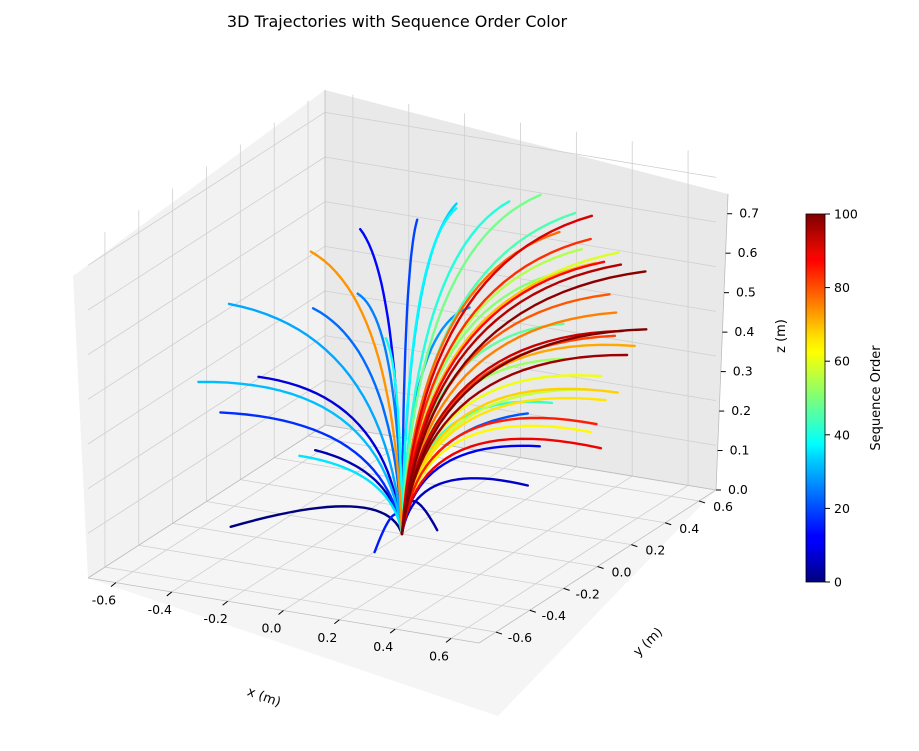 This screenshot has width=919, height=751. Describe the element at coordinates (846, 214) in the screenshot. I see `colorbar-tick-label: 100` at that location.